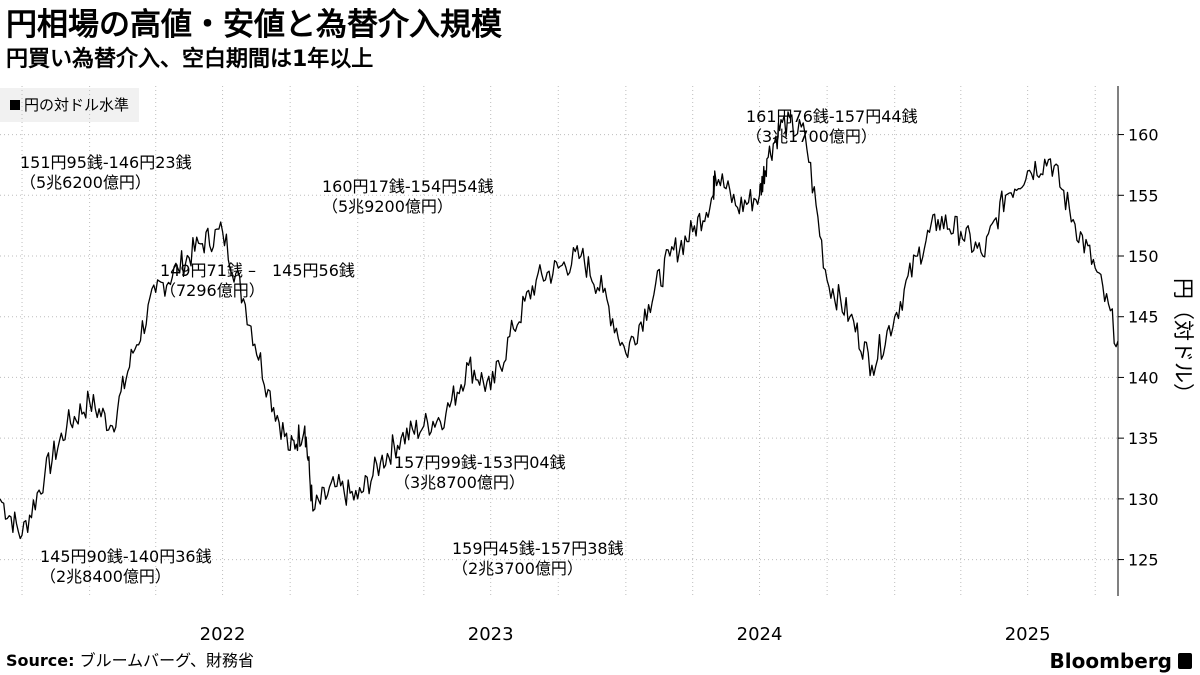 The image size is (1200, 675). I want to click on y-tick-label: 150, so click(1143, 256).